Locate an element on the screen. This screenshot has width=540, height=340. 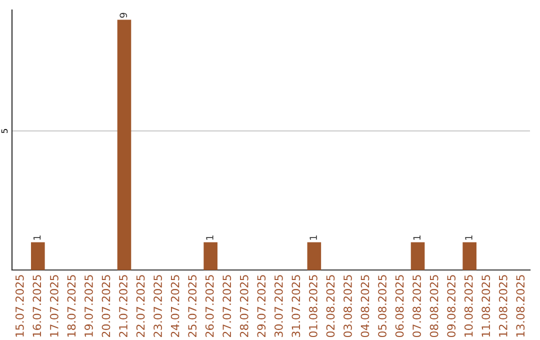
data-label: 9 is located at coordinates (124, 15).